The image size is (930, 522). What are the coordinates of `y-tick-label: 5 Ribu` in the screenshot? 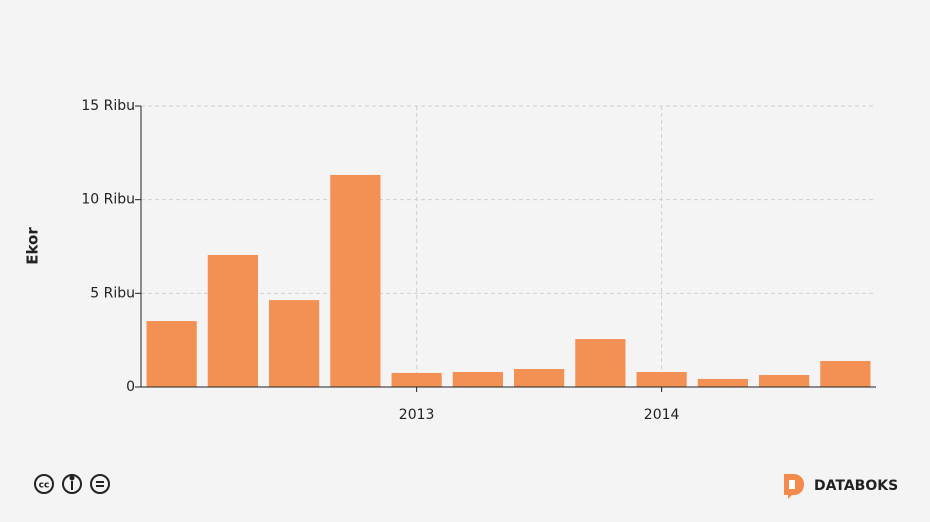 It's located at (112, 293).